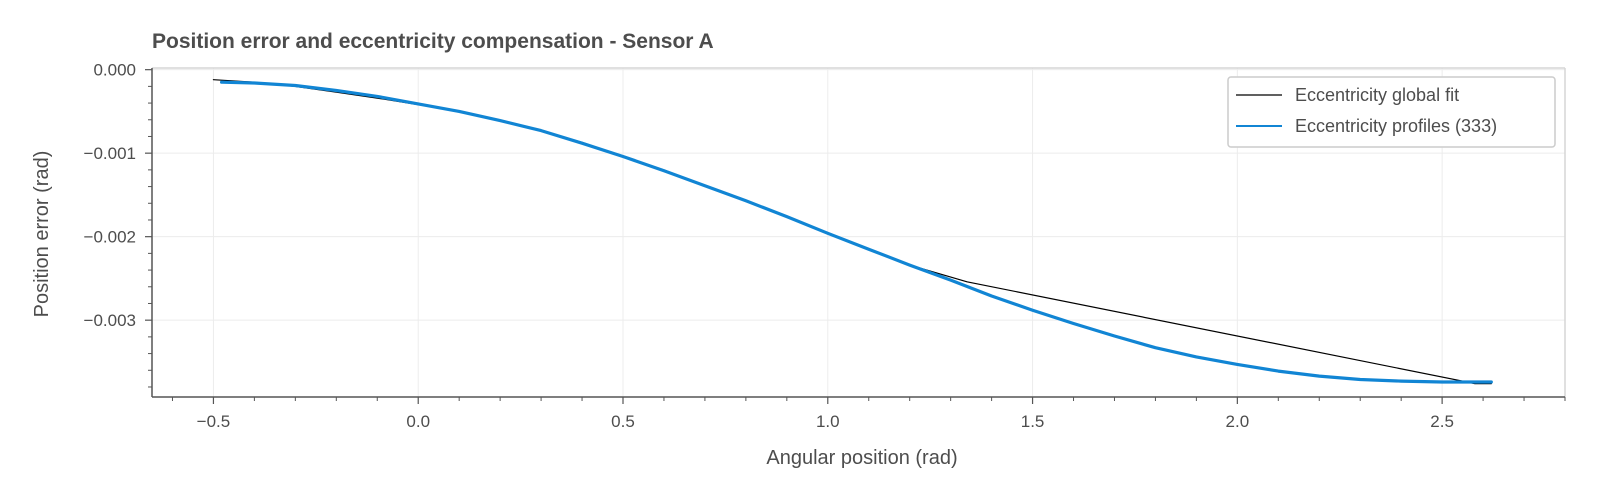 The image size is (1600, 500). Describe the element at coordinates (110, 237) in the screenshot. I see `y-tick-label-2: −0.002` at that location.